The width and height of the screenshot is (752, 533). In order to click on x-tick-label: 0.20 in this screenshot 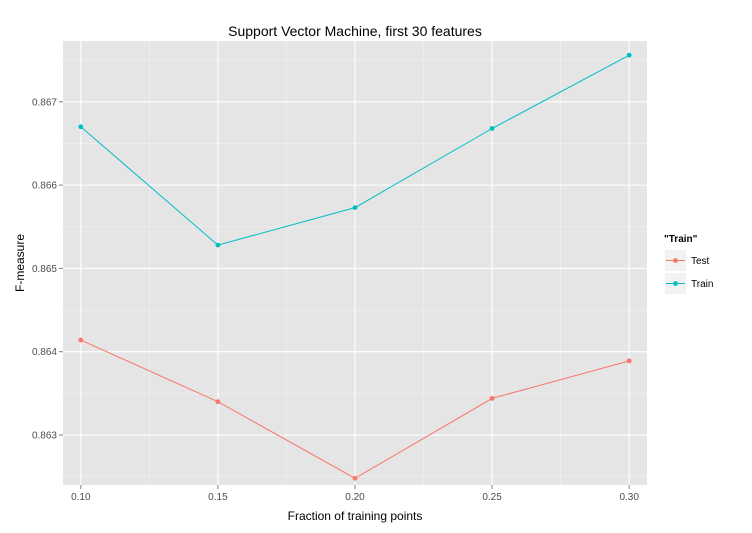, I will do `click(355, 497)`.